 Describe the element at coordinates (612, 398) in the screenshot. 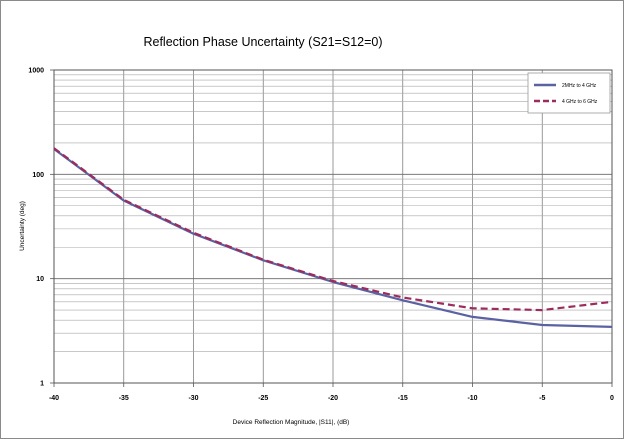

I see `x-tick-label: 0` at that location.